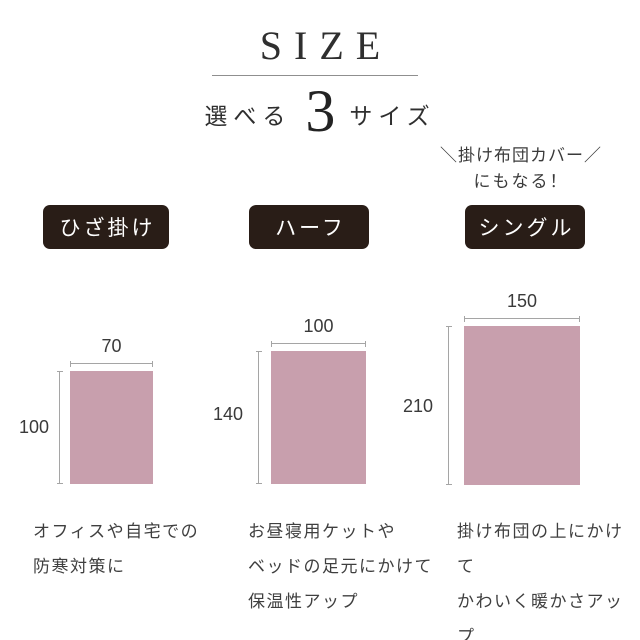 This screenshot has height=640, width=640. I want to click on annotation-line-1: ＼掛け布団カバー／, so click(521, 155).